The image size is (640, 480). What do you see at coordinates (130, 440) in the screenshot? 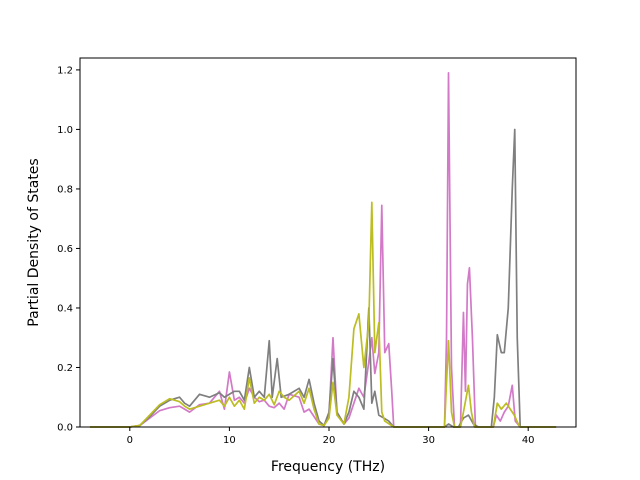
I see `x-tick-label: 0` at bounding box center [130, 440].